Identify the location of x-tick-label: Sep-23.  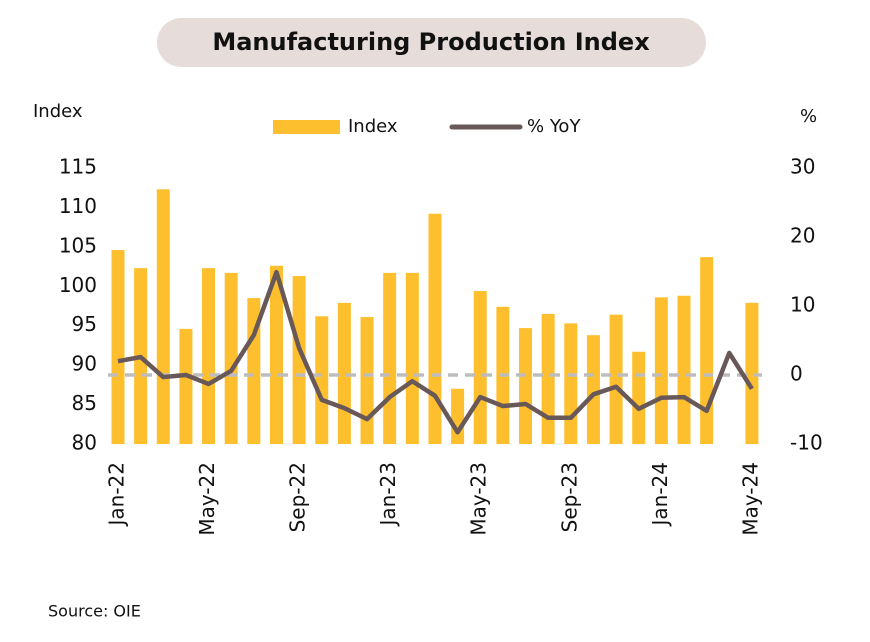
(569, 497).